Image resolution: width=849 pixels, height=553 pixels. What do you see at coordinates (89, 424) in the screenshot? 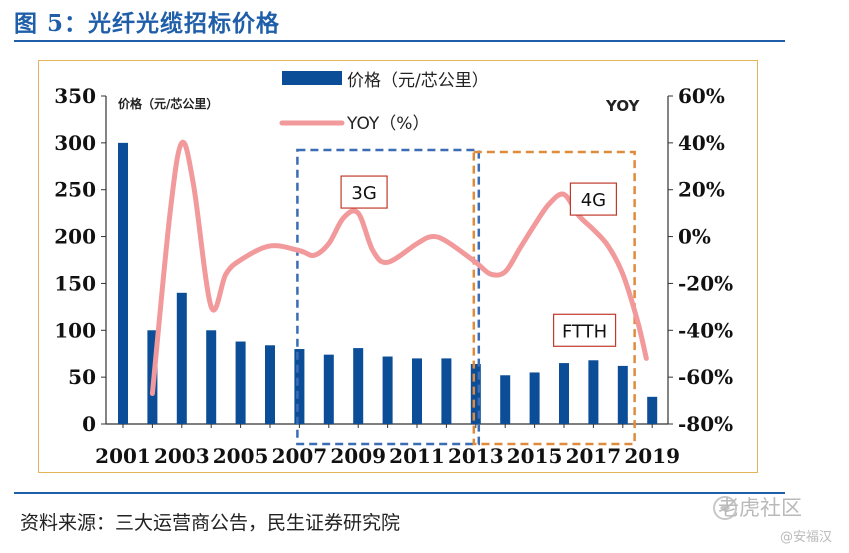
I see `left-axis-tick-label: 0` at bounding box center [89, 424].